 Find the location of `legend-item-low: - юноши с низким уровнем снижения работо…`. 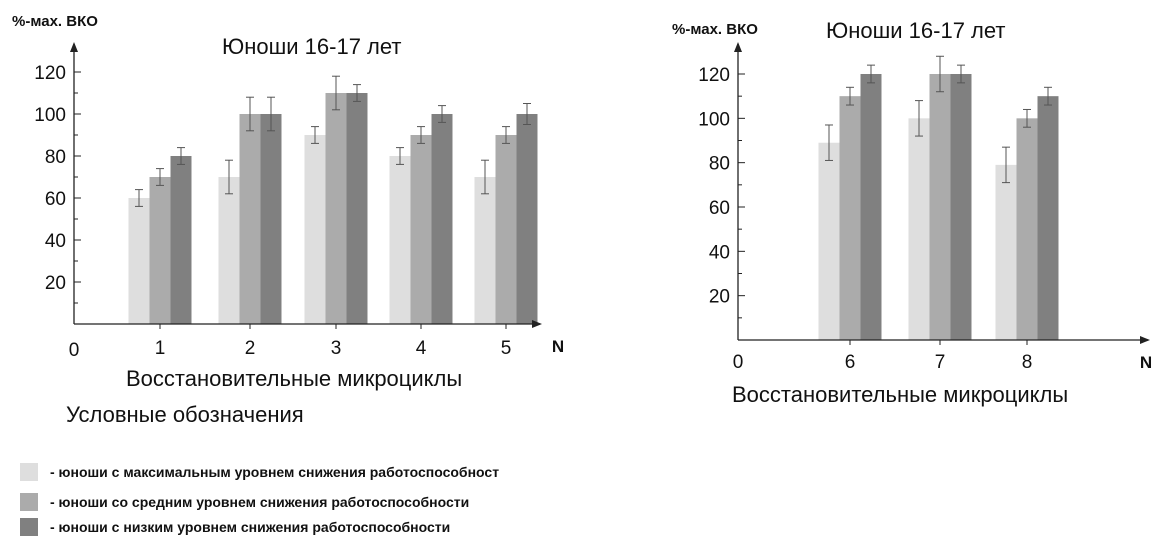

legend-item-low: - юноши с низким уровнем снижения работо… is located at coordinates (235, 527).